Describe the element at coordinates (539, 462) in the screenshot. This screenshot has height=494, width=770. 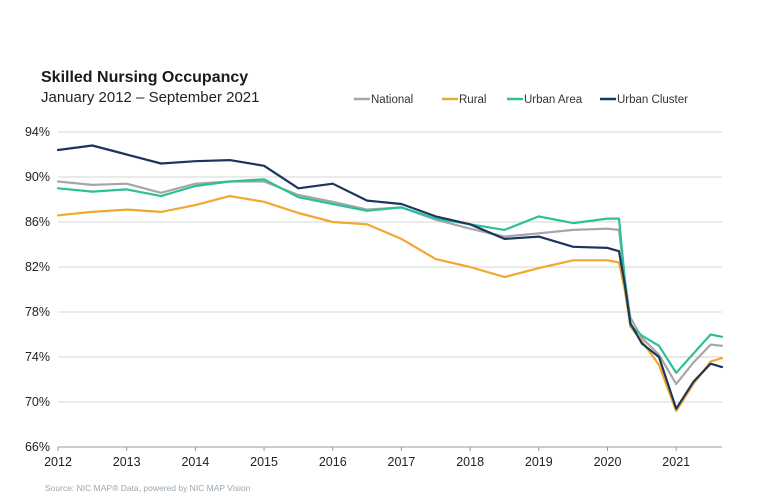
I see `x-tick-label: 2019` at that location.